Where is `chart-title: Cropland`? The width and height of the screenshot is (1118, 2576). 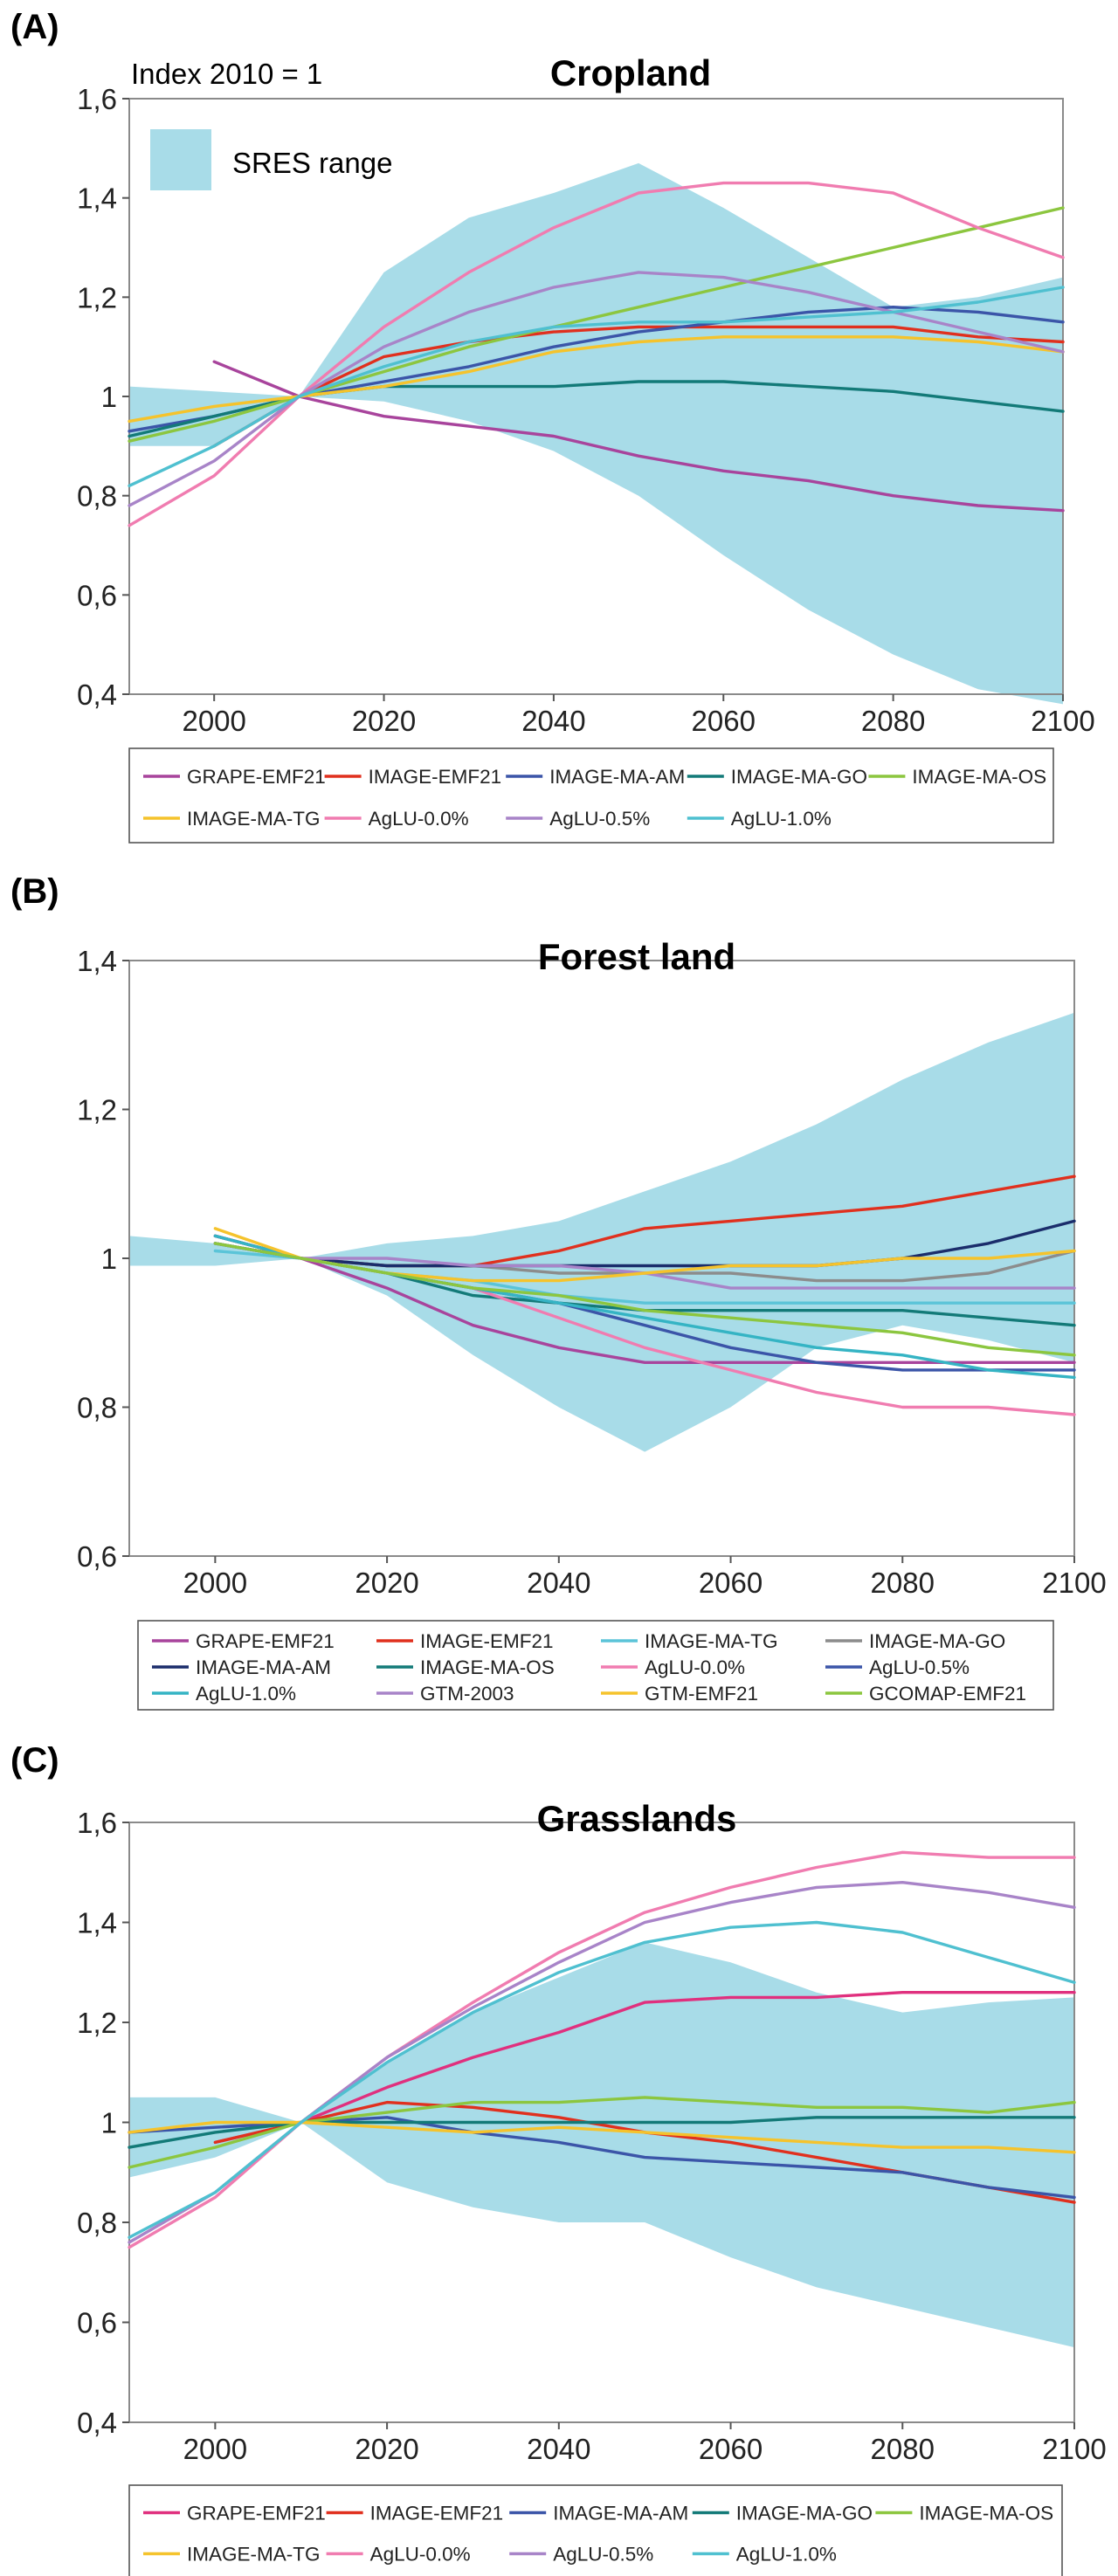 chart-title: Cropland is located at coordinates (630, 72).